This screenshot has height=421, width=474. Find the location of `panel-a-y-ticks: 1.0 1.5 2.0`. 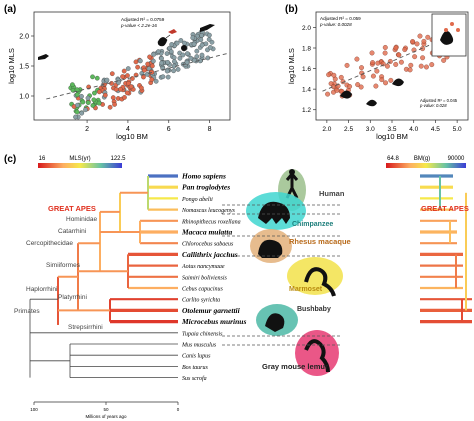

panel-a-y-ticks: 1.0 1.5 2.0 is located at coordinates (26, 67).